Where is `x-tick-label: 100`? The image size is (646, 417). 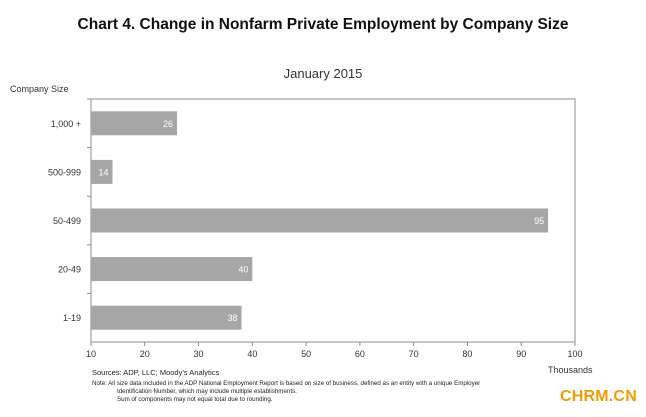 x-tick-label: 100 is located at coordinates (574, 354).